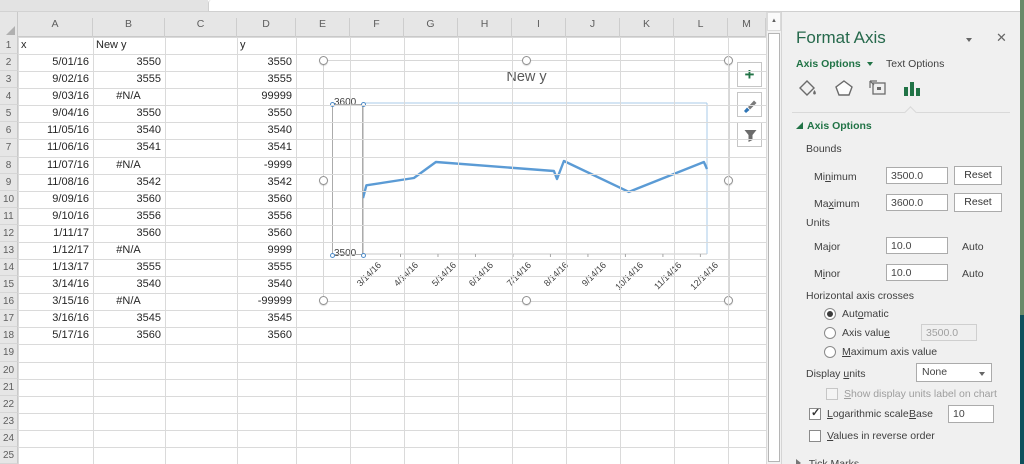 The image size is (1024, 464). What do you see at coordinates (912, 88) in the screenshot?
I see `axis-options-tab` at bounding box center [912, 88].